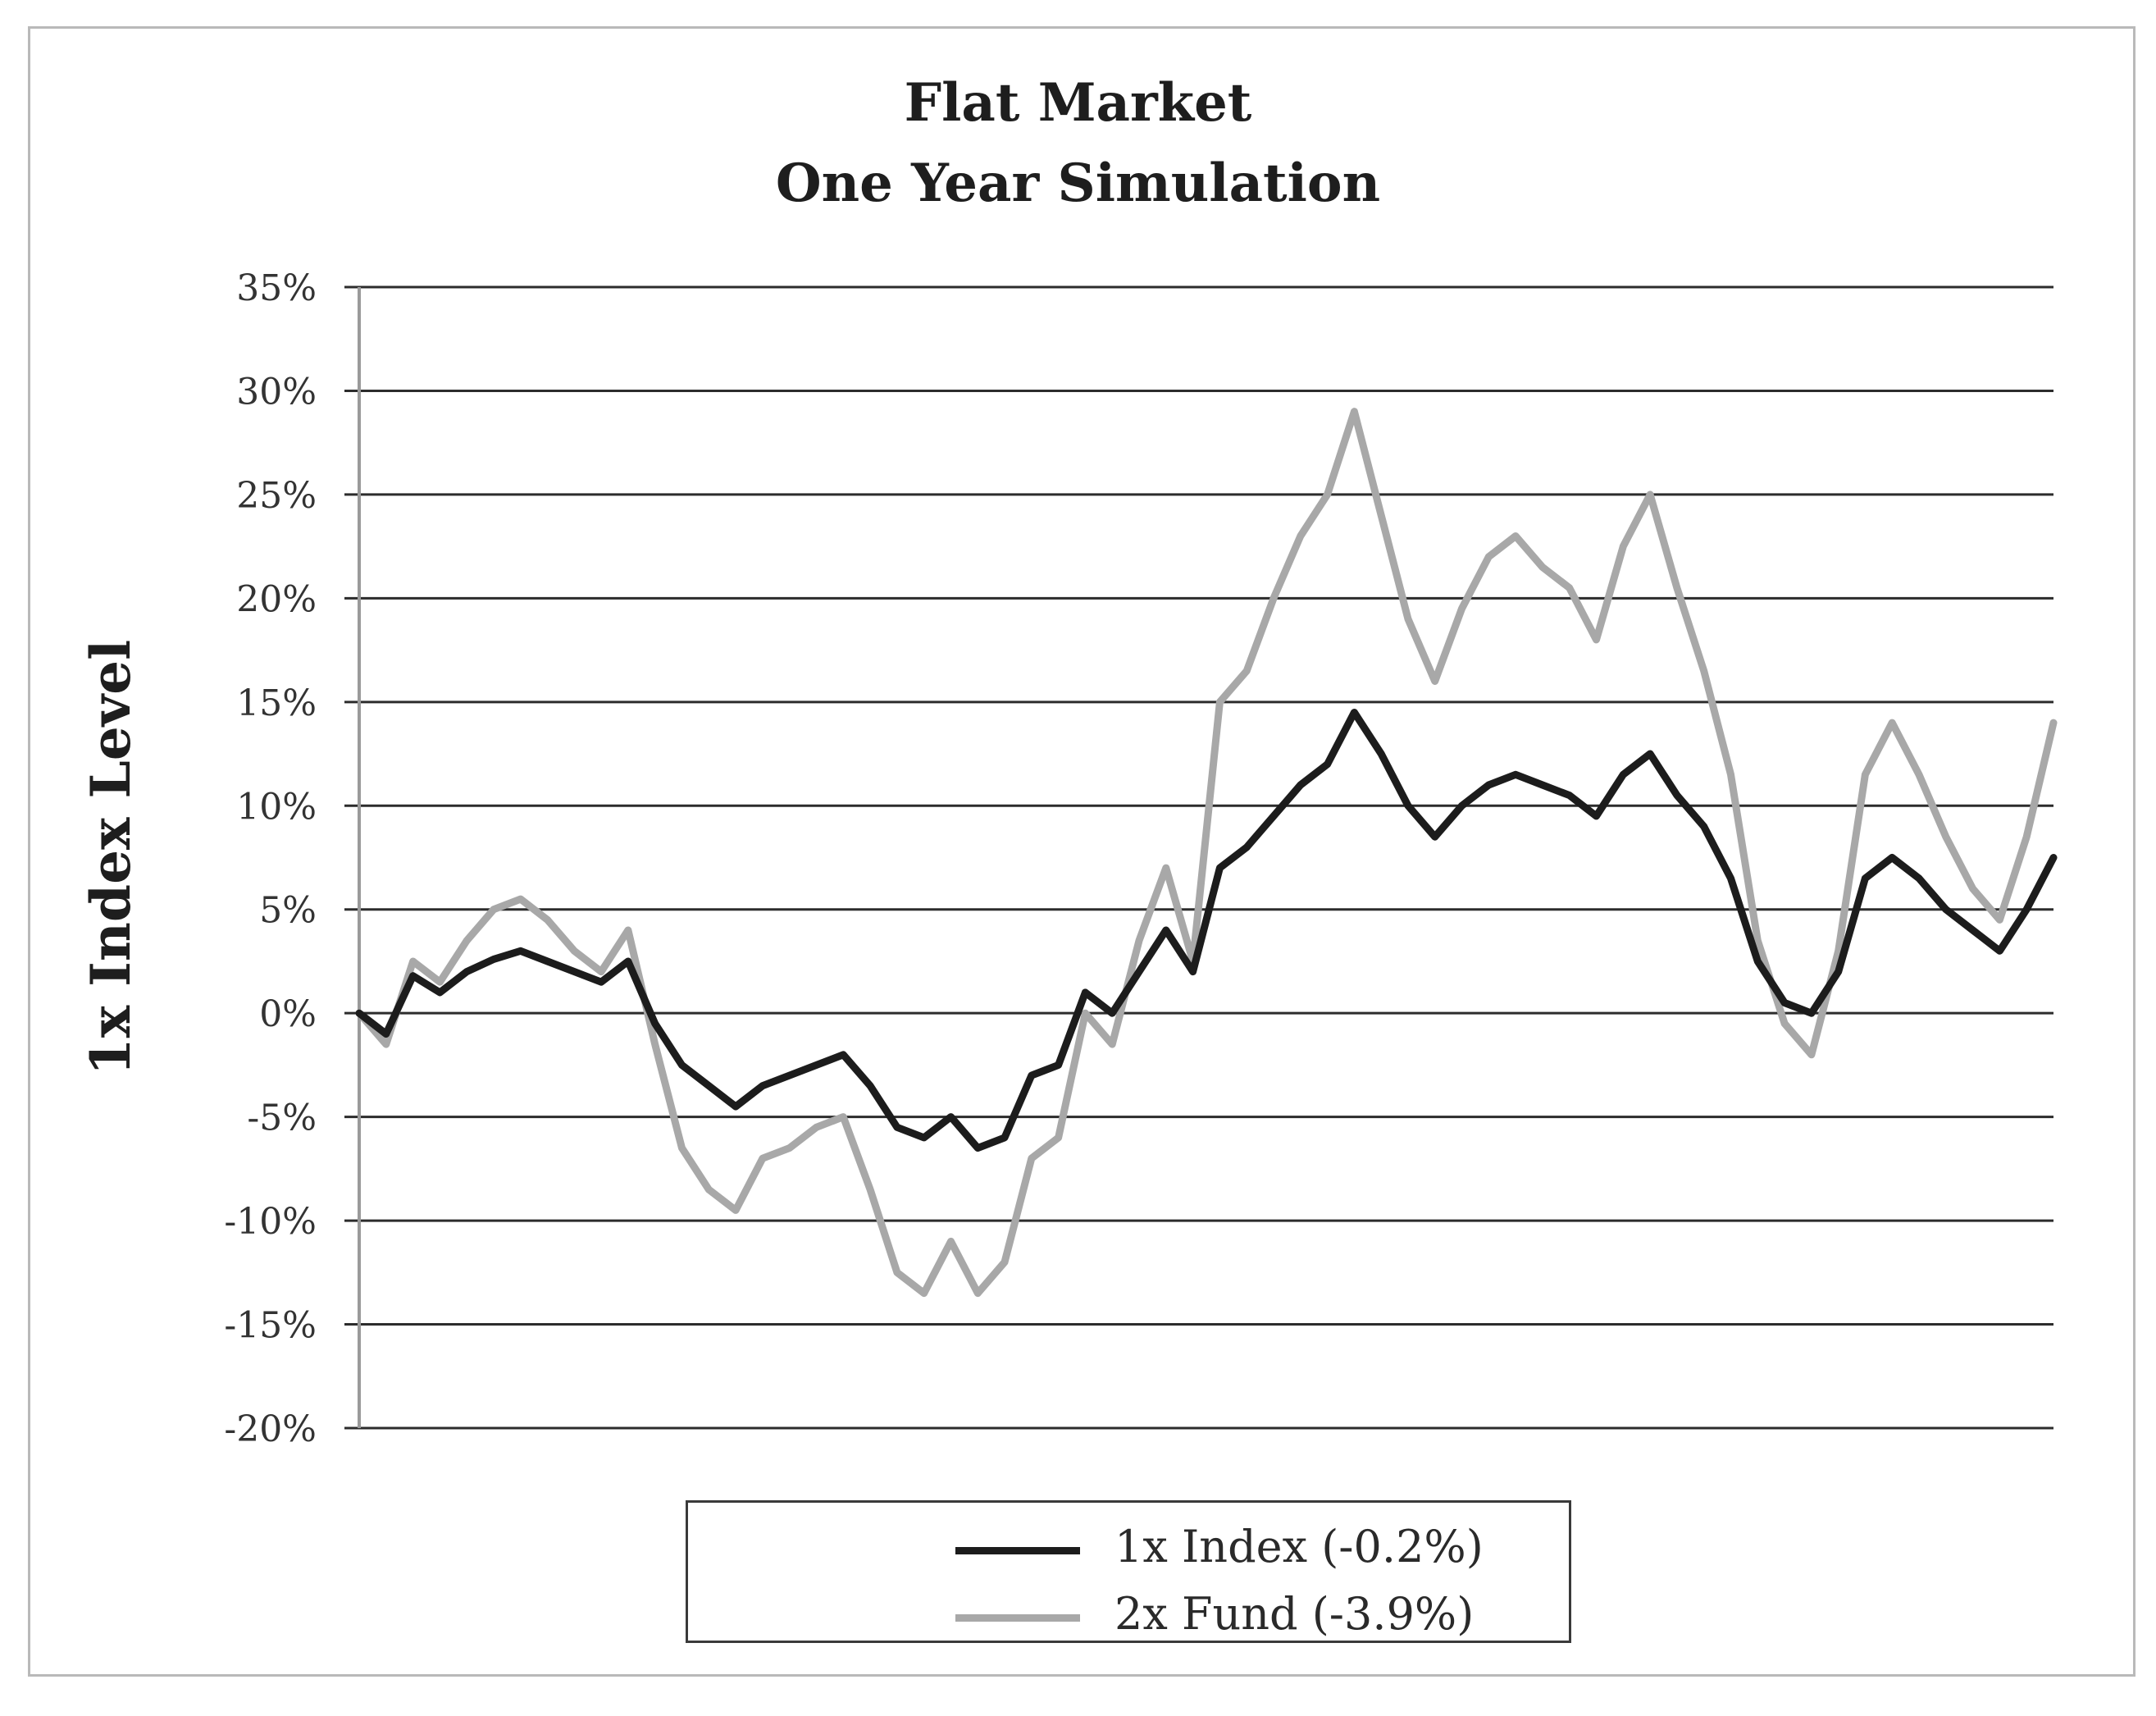 Image resolution: width=2156 pixels, height=1716 pixels. Describe the element at coordinates (277, 392) in the screenshot. I see `y-tick-label: 30%` at that location.